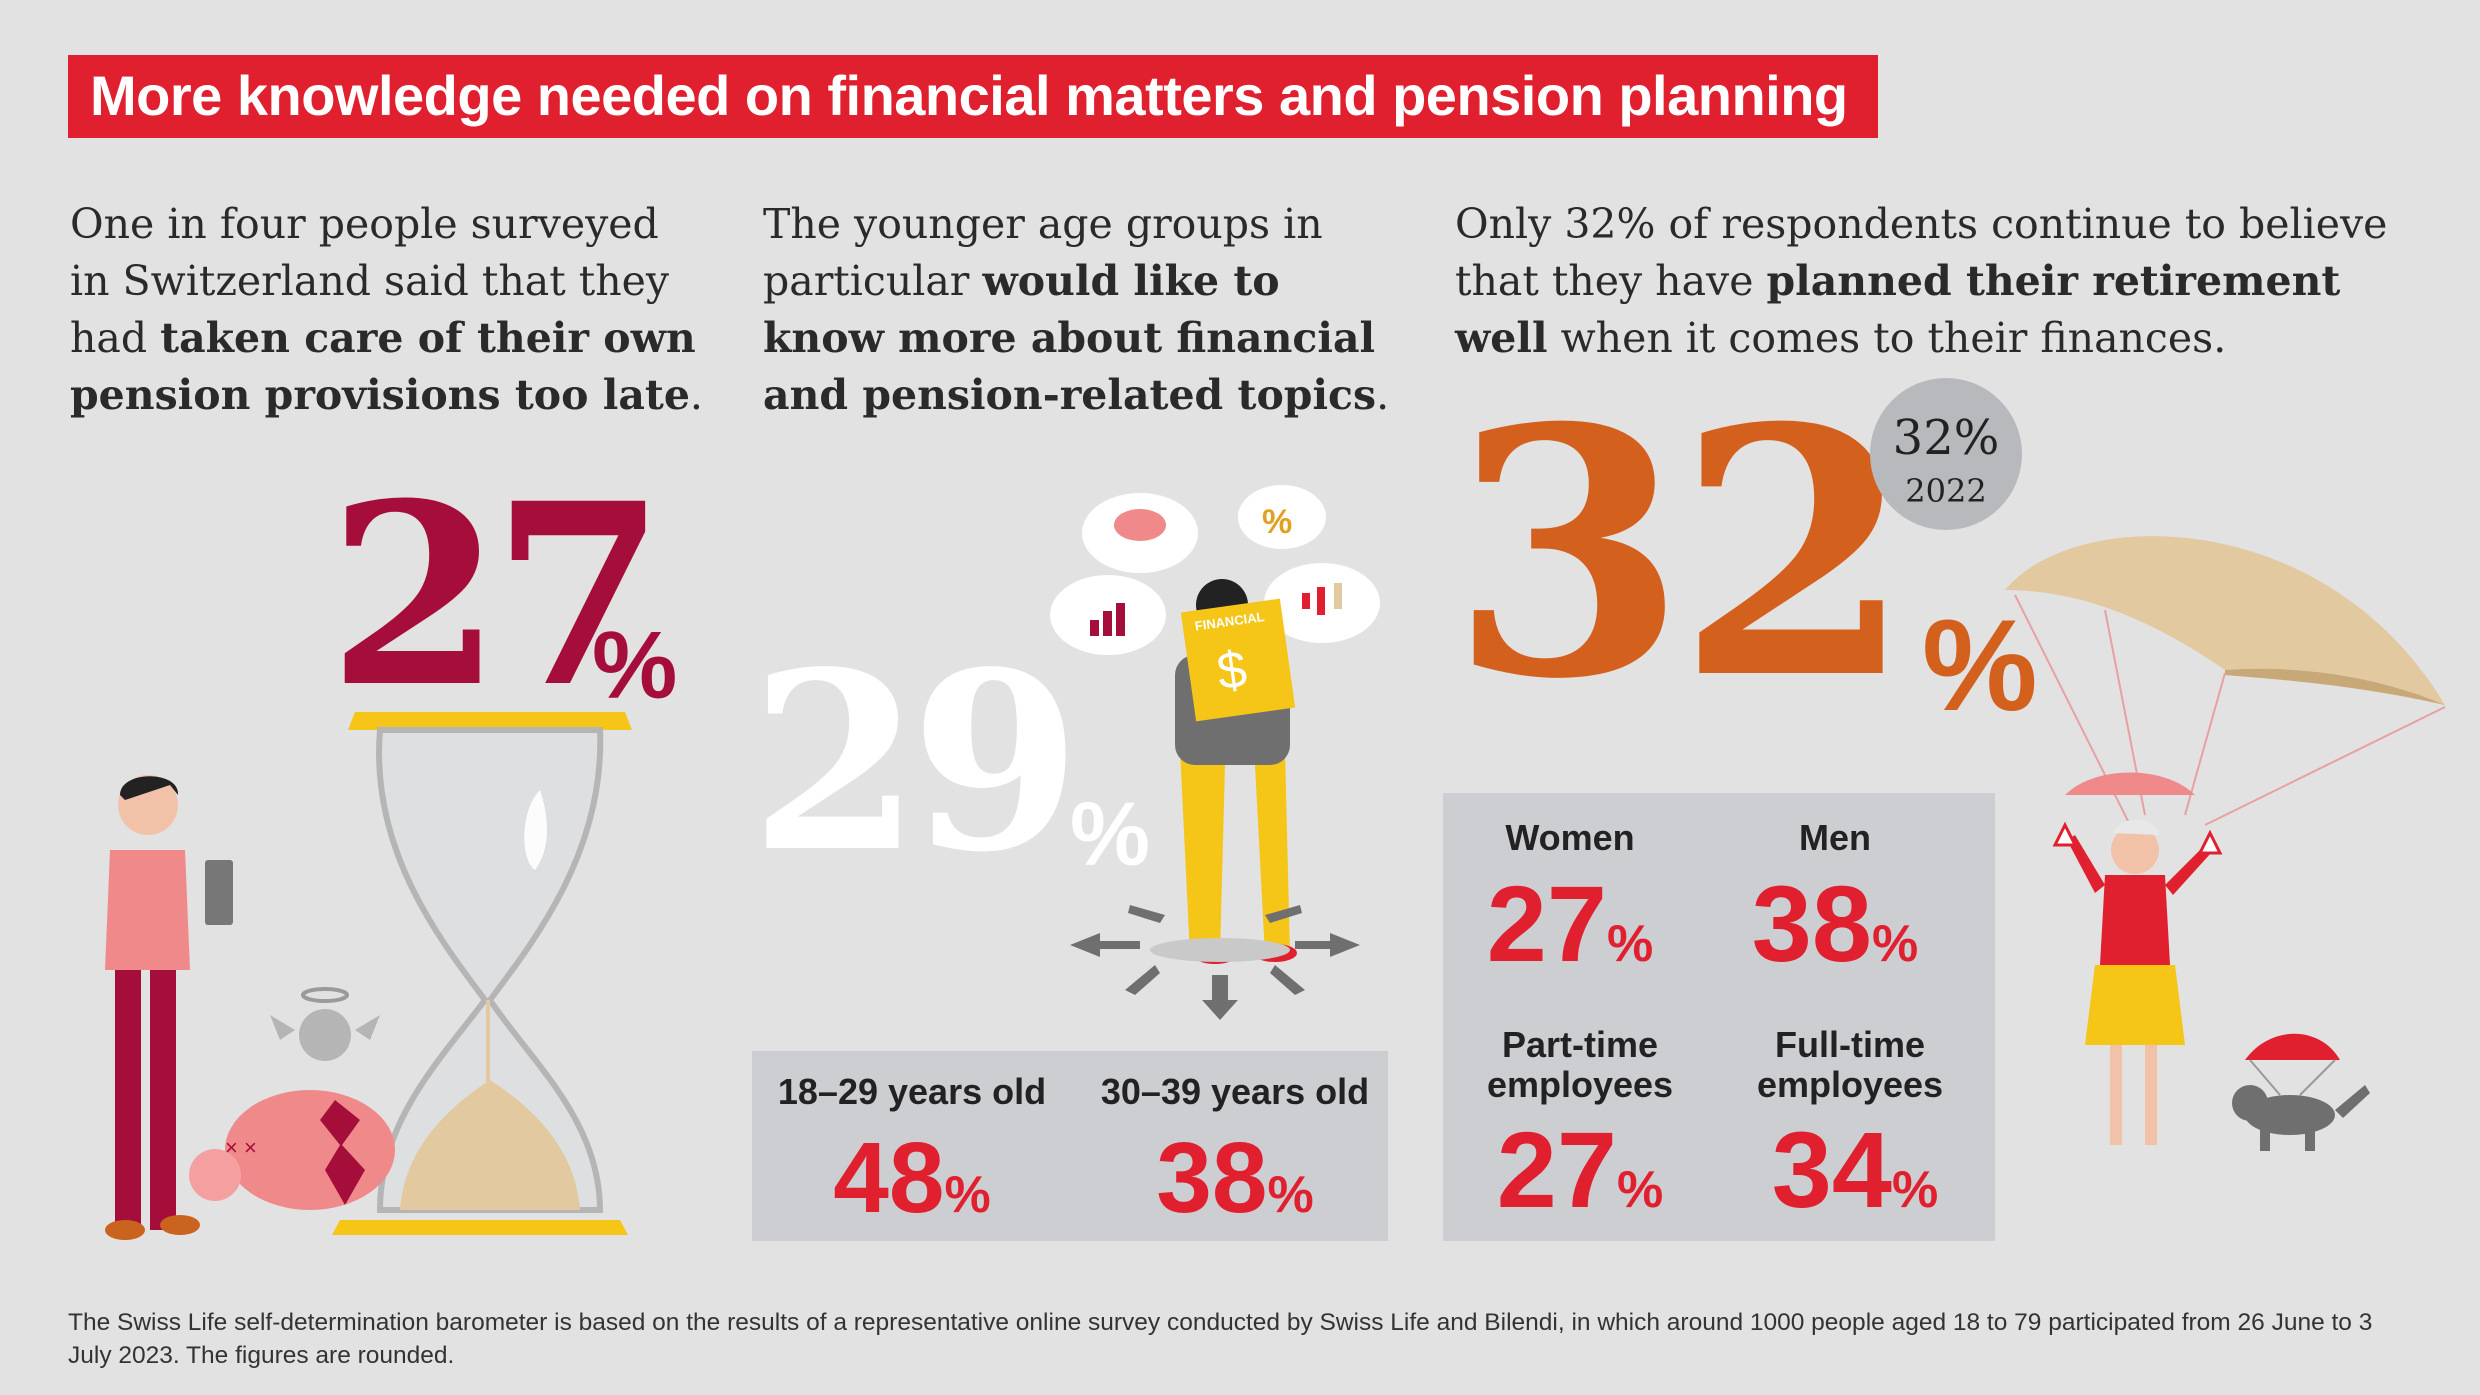 This screenshot has height=1395, width=2480. I want to click on group-value-women-number: 27, so click(1546, 923).